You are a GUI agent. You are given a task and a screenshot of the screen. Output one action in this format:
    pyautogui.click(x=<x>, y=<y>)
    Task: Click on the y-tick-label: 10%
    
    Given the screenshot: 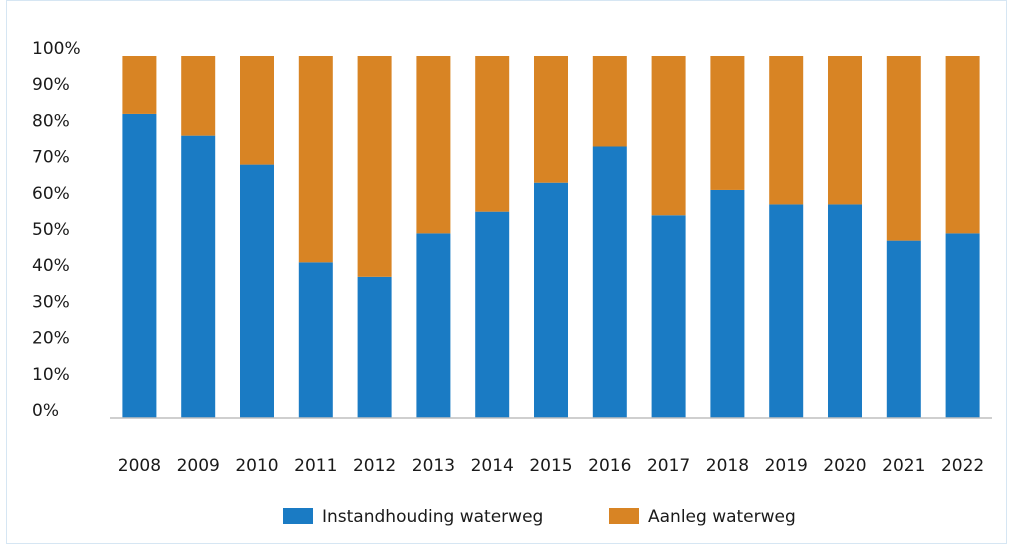 What is the action you would take?
    pyautogui.click(x=51, y=375)
    